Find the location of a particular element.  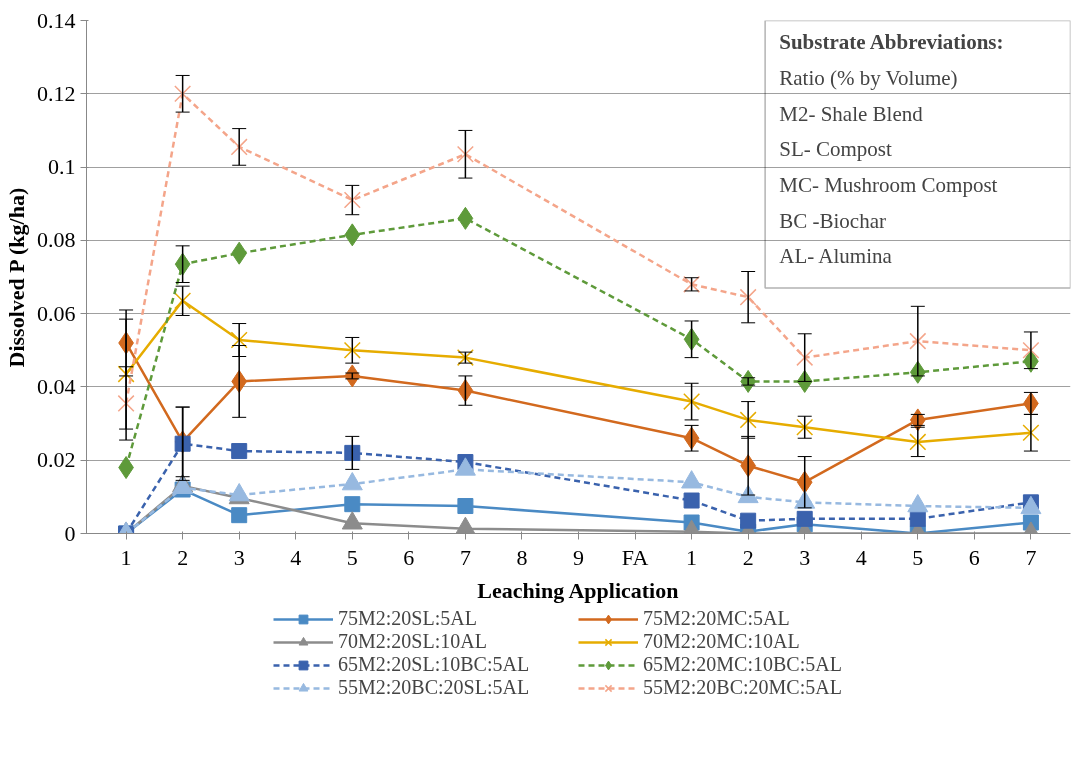

legend-label: 55M2:20BC:20MC:5AL is located at coordinates (743, 687).